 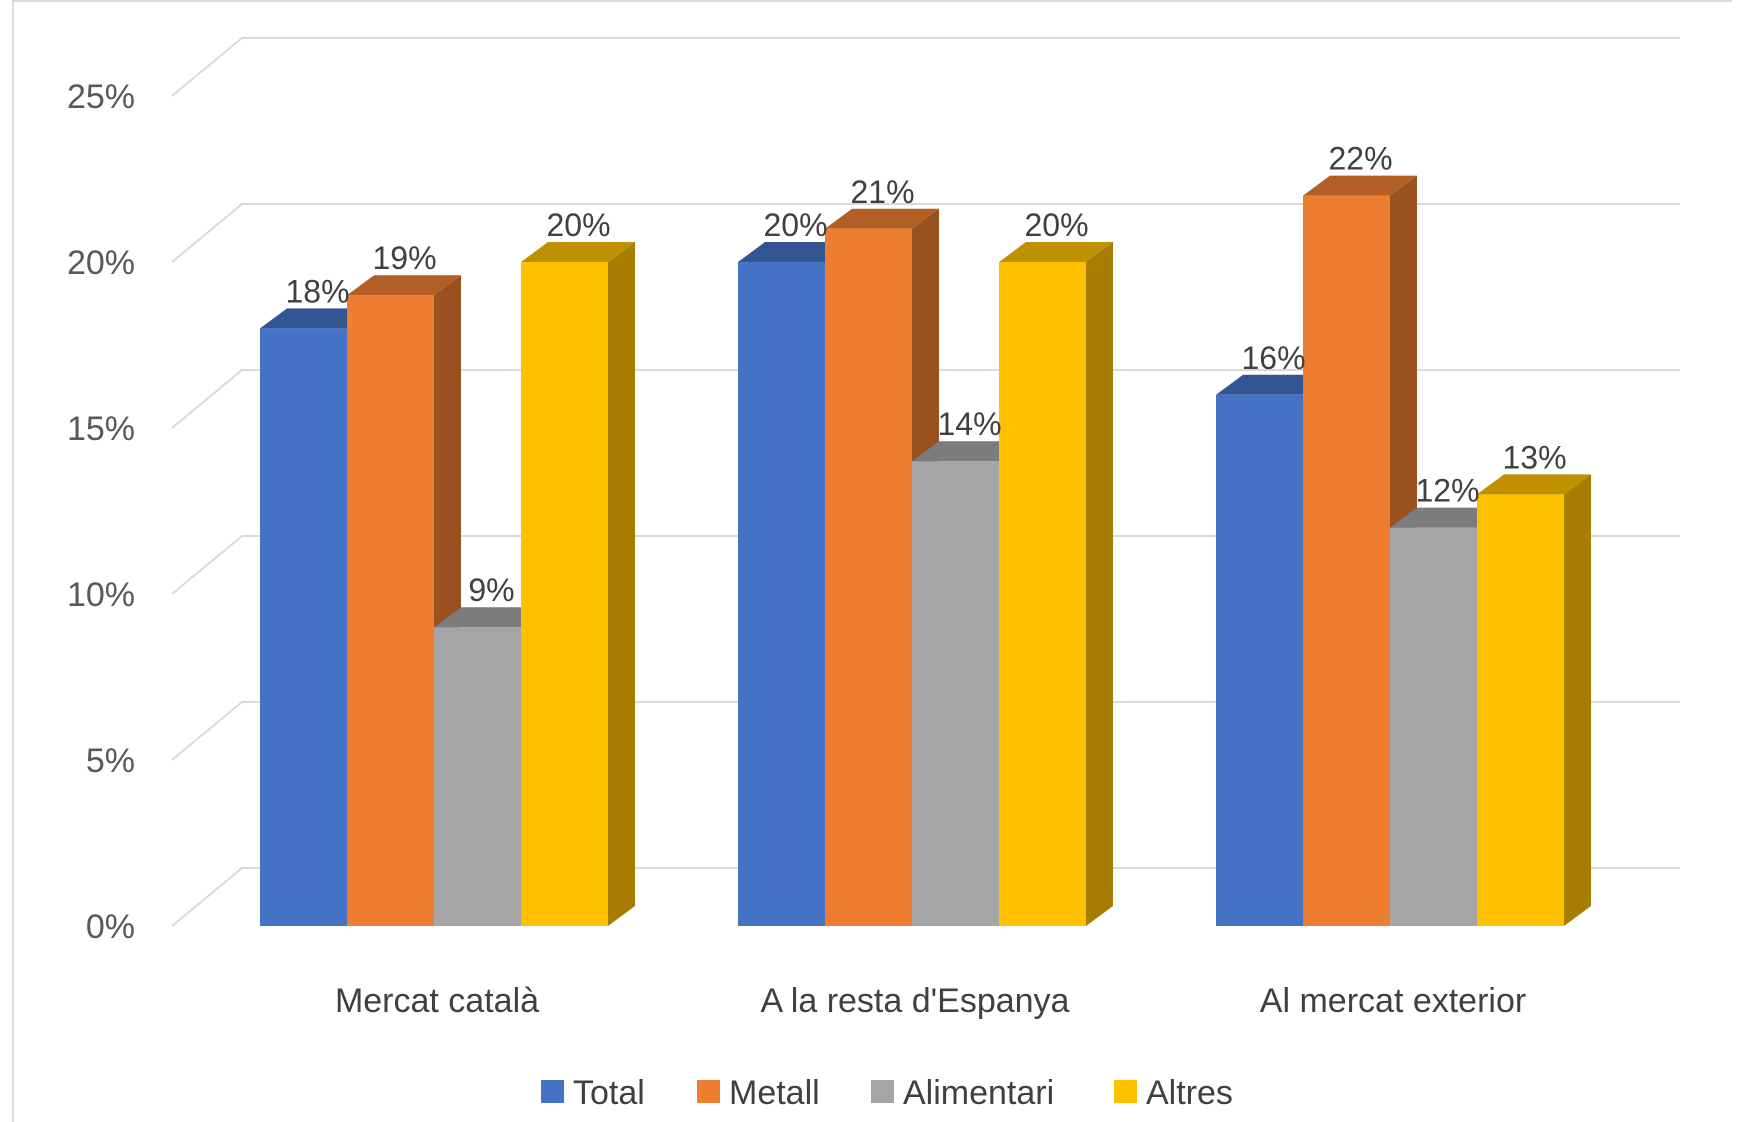 I want to click on legend-label: Metall, so click(x=774, y=1093).